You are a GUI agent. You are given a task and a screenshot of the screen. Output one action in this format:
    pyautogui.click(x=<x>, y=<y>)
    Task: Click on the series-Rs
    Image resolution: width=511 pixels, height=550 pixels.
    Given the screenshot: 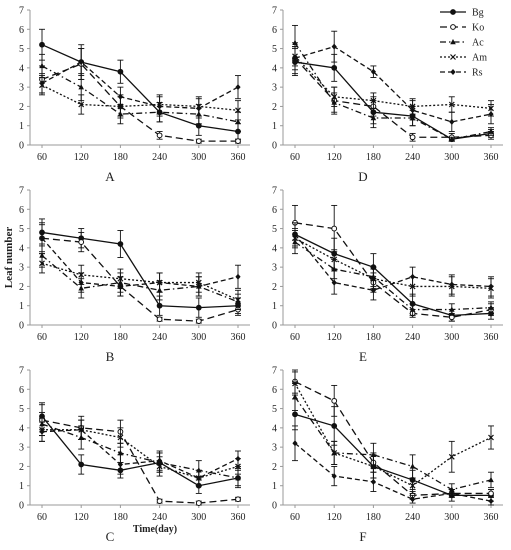 What is the action you would take?
    pyautogui.click(x=140, y=83)
    